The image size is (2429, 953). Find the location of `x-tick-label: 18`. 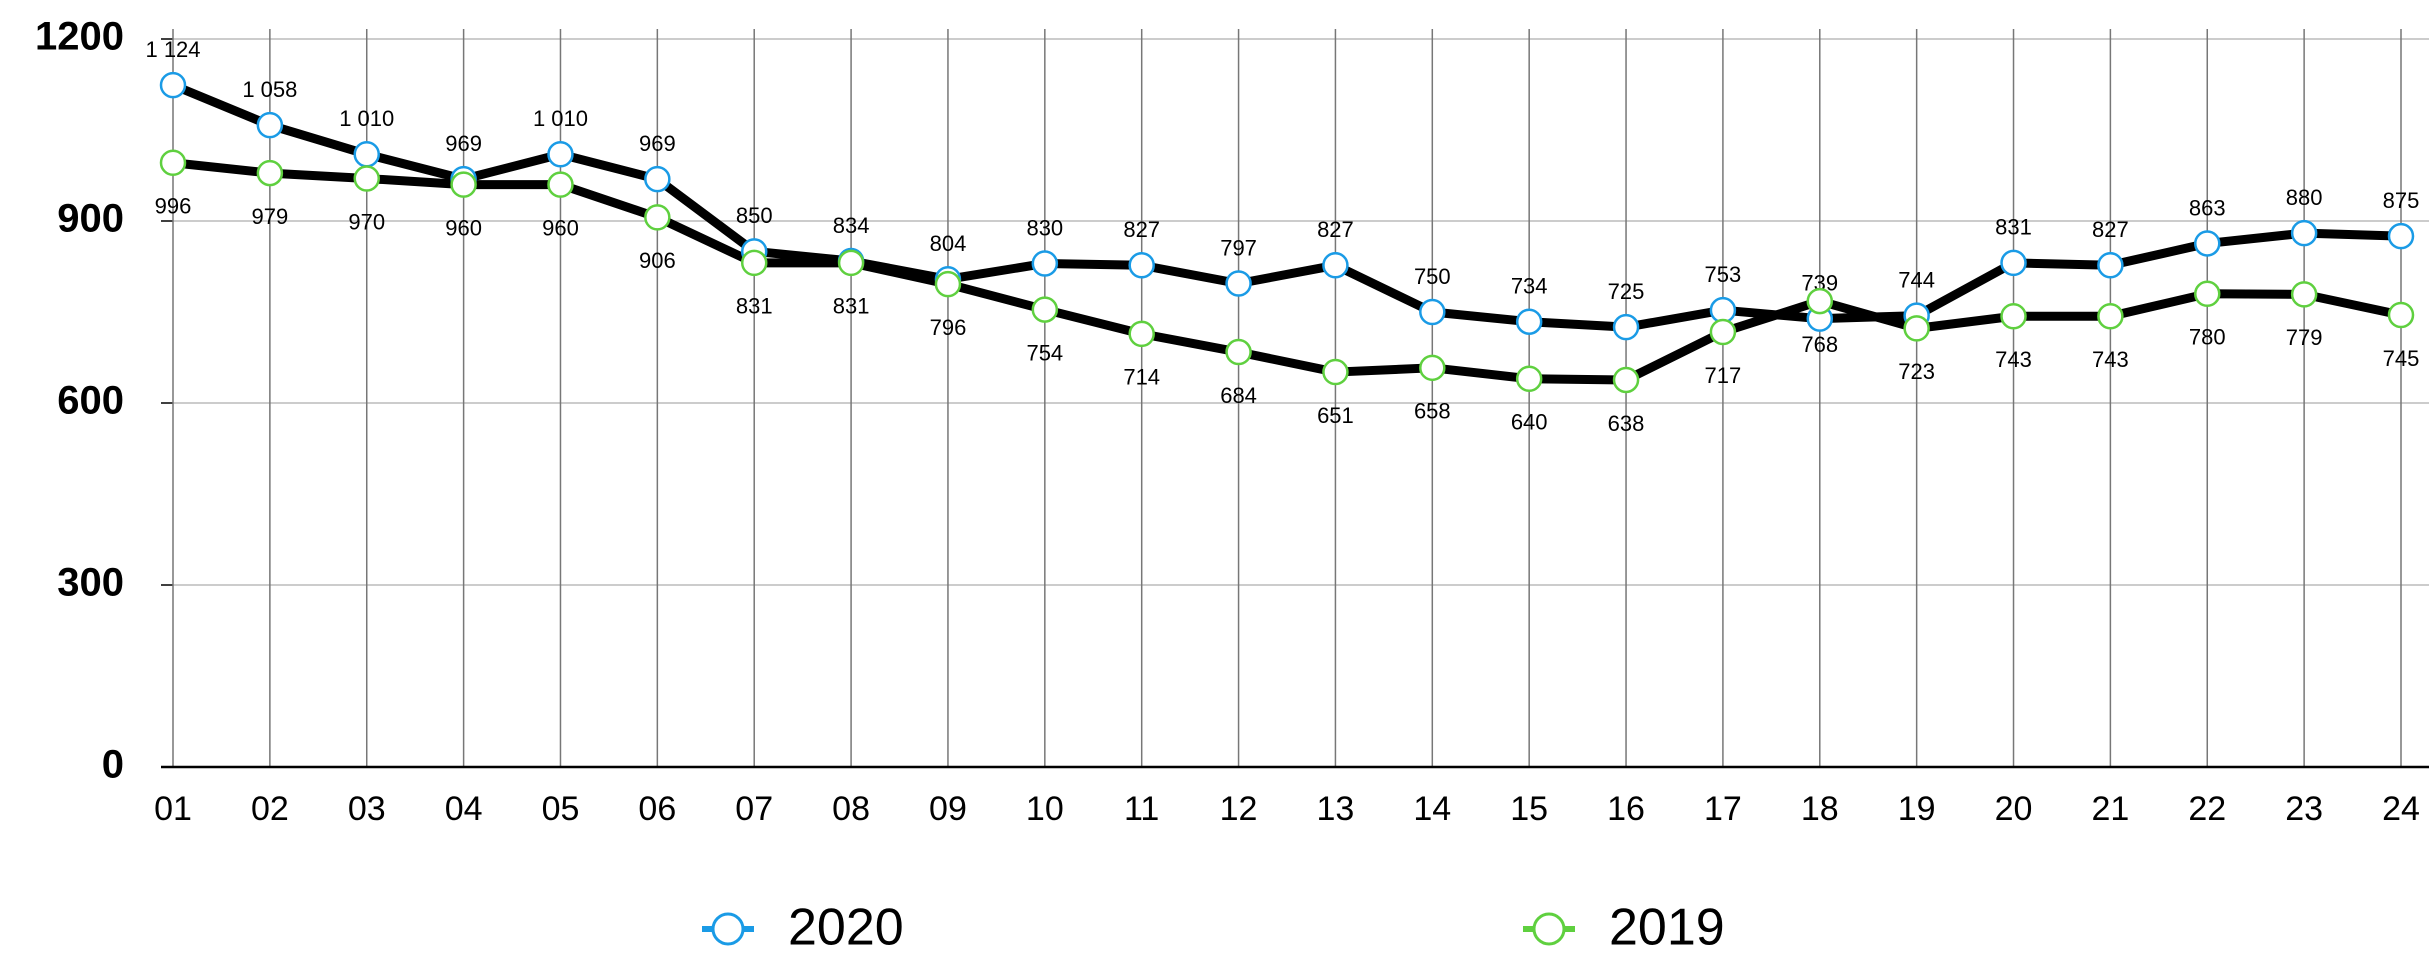

x-tick-label: 18 is located at coordinates (1820, 809).